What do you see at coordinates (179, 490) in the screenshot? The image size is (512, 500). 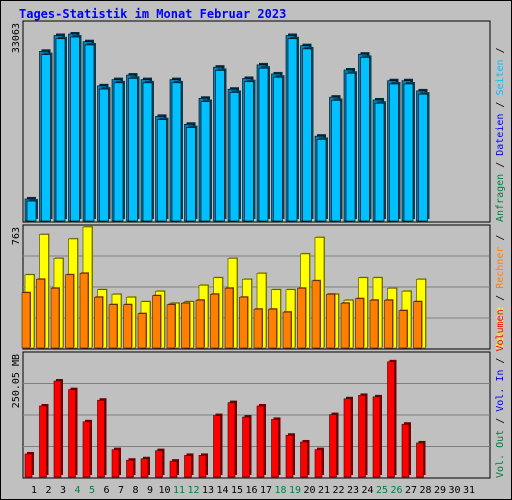 I see `x-axis-day-label: 11` at bounding box center [179, 490].